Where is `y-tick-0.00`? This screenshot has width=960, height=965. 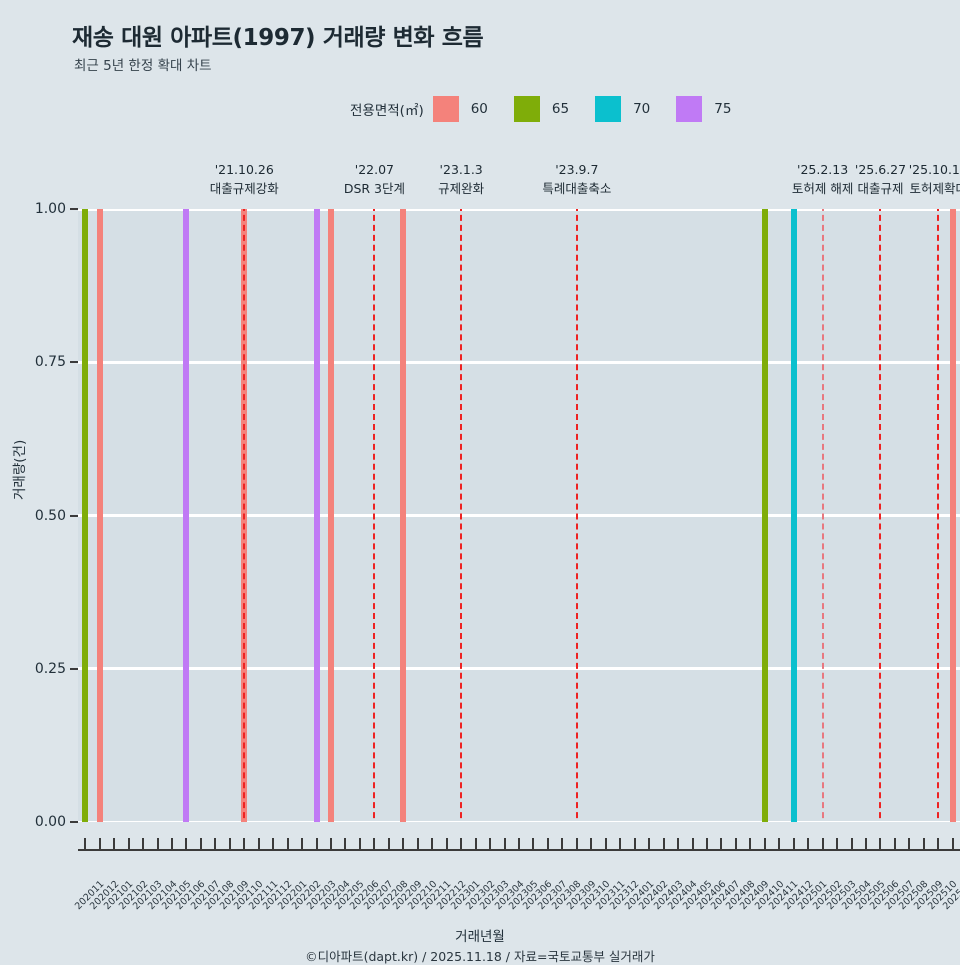
y-tick-0.00 is located at coordinates (74, 822).